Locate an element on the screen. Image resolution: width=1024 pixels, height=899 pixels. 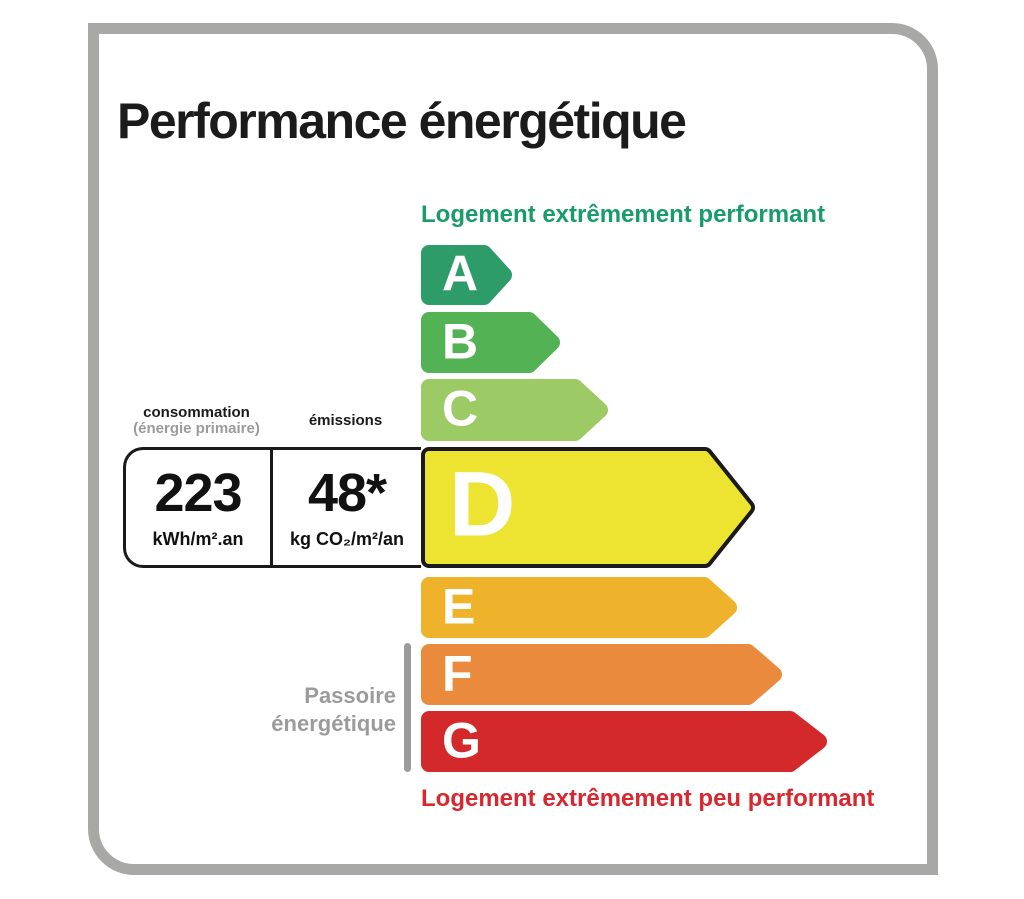
consumption-cell: 223 kWh/m².an is located at coordinates (199, 507).